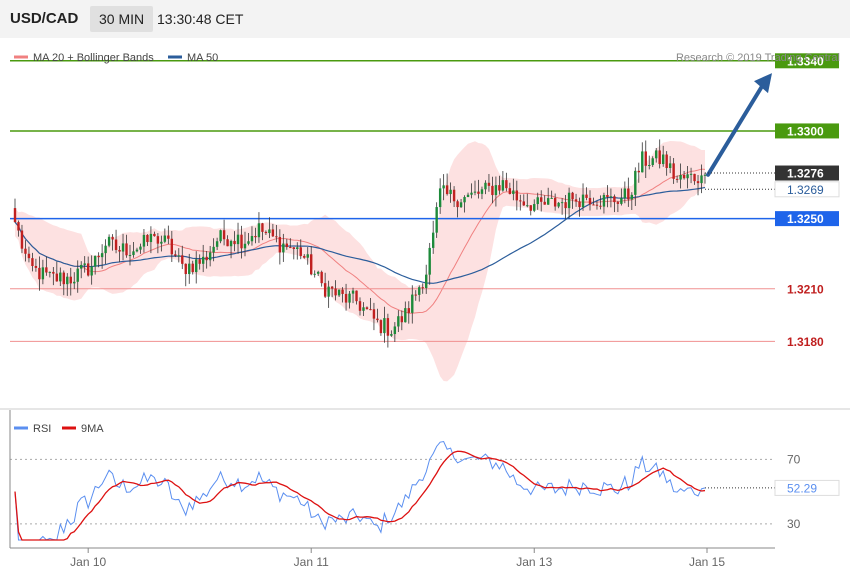 The height and width of the screenshot is (576, 850). Describe the element at coordinates (758, 58) in the screenshot. I see `credit-text: Research © 2019 Trading Central` at that location.